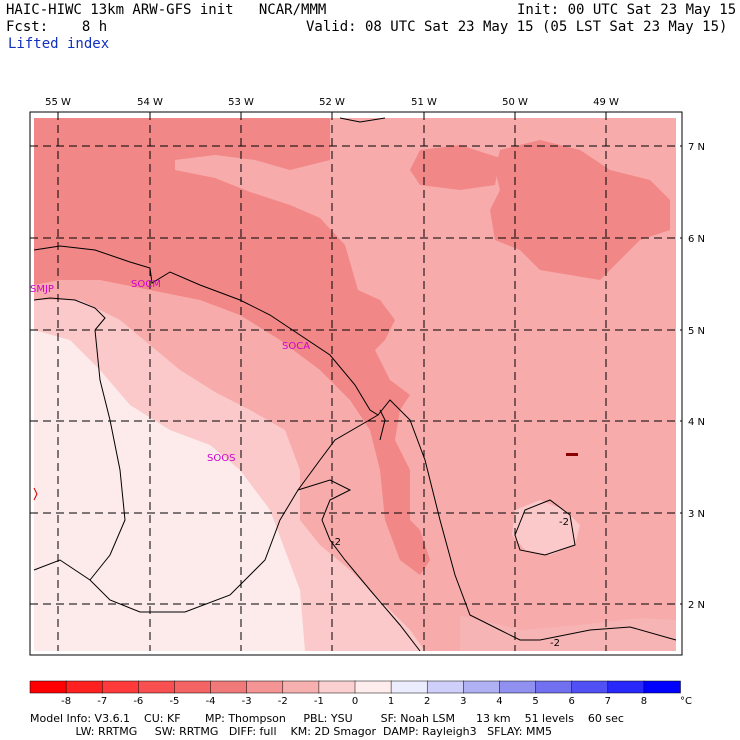  I want to click on colorbar-tick-label: 6, so click(571, 701).